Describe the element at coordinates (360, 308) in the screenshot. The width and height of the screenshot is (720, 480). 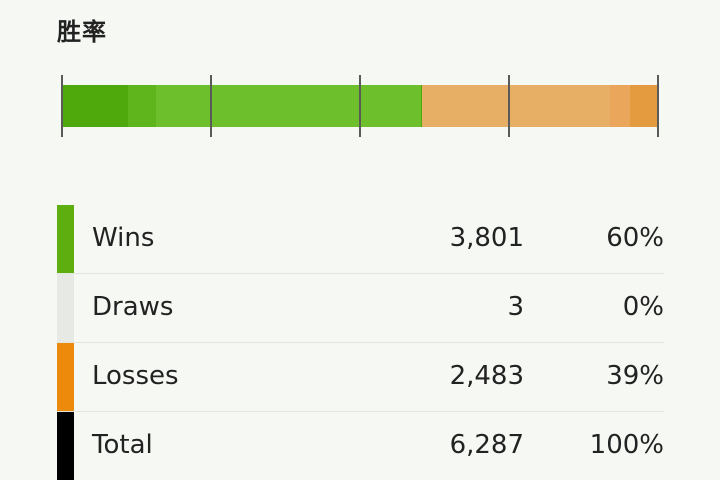
I see `table-row-draws: Draws 3 0%` at that location.